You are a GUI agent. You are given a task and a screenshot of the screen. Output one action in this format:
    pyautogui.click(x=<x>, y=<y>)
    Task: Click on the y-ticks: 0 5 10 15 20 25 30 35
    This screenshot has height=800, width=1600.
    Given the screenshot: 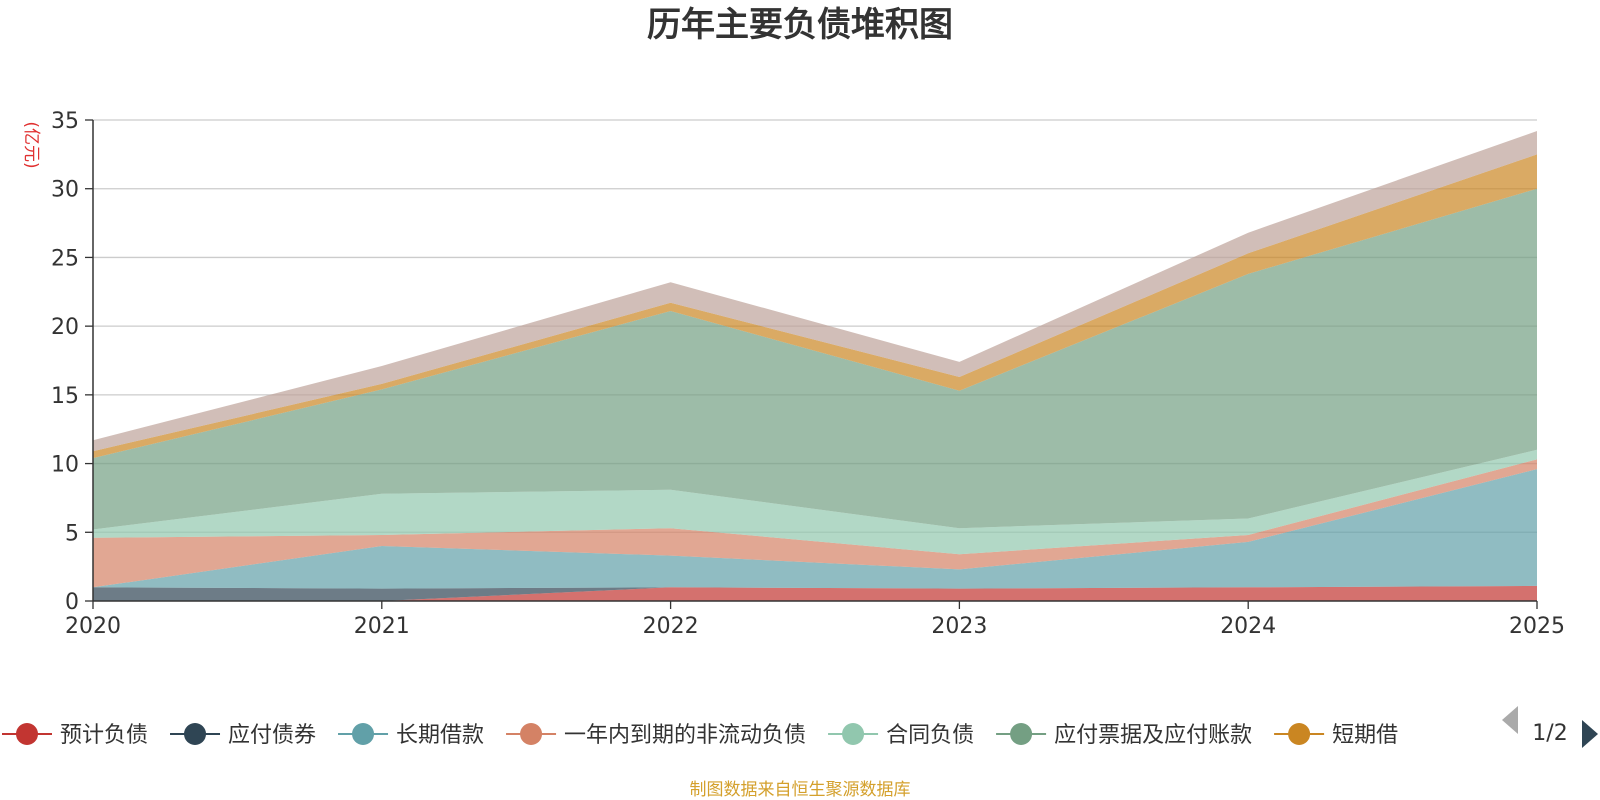 What is the action you would take?
    pyautogui.click(x=72, y=362)
    